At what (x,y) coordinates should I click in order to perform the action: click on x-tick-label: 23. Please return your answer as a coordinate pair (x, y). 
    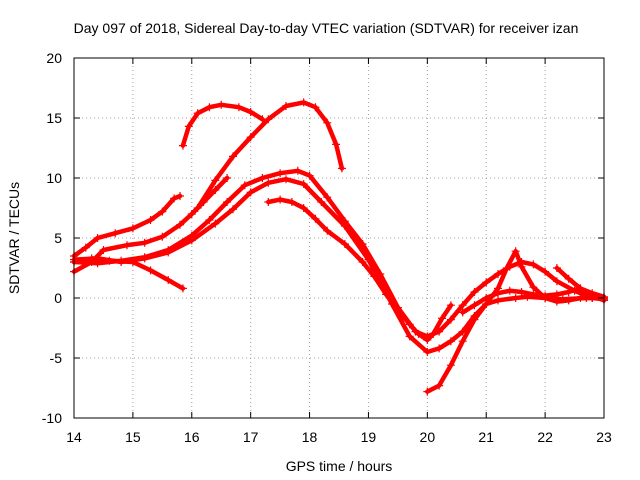
    Looking at the image, I should click on (604, 437).